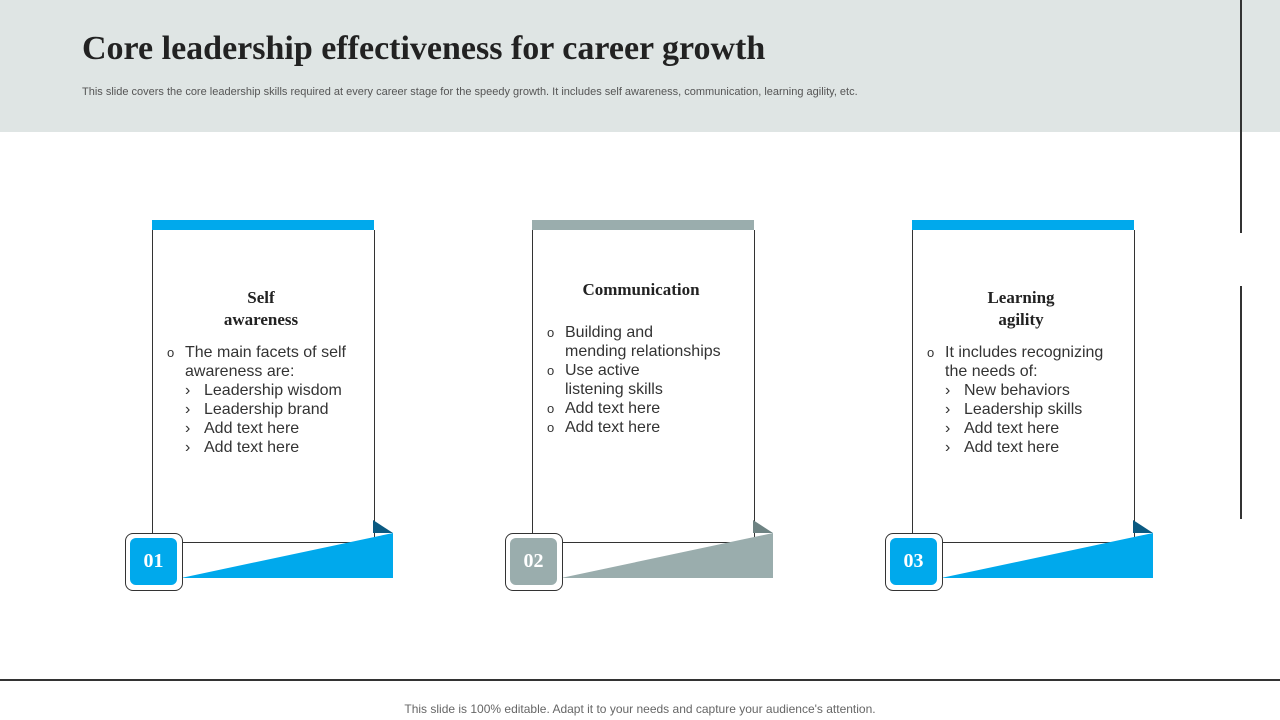  I want to click on number-badge: 01, so click(153, 561).